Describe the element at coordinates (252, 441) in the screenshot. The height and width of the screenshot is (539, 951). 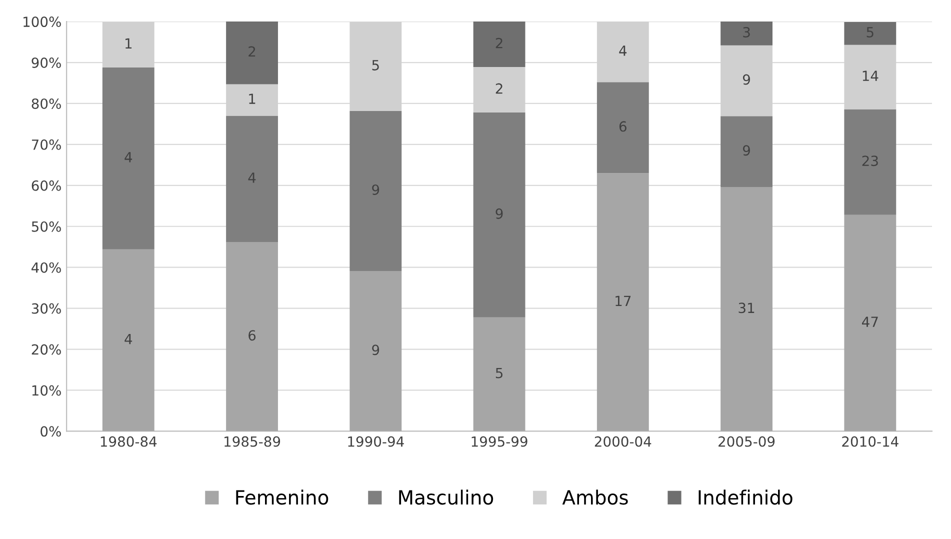
I see `x-tick-label: 1985-89` at that location.